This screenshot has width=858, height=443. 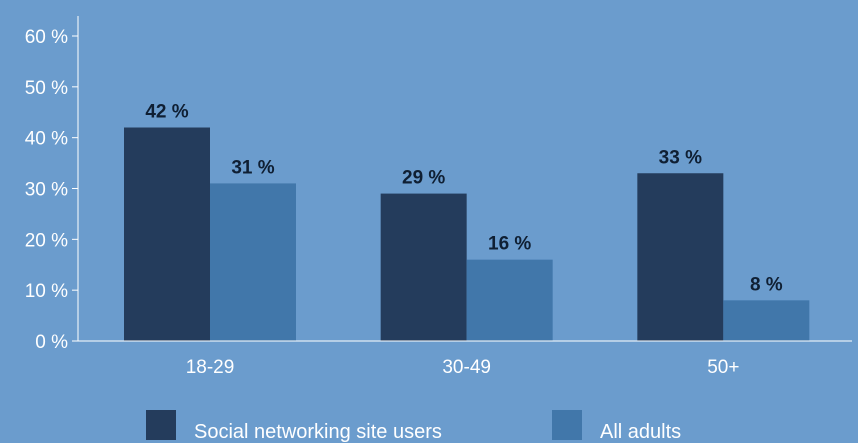 What do you see at coordinates (252, 167) in the screenshot?
I see `data-label: 31 %` at bounding box center [252, 167].